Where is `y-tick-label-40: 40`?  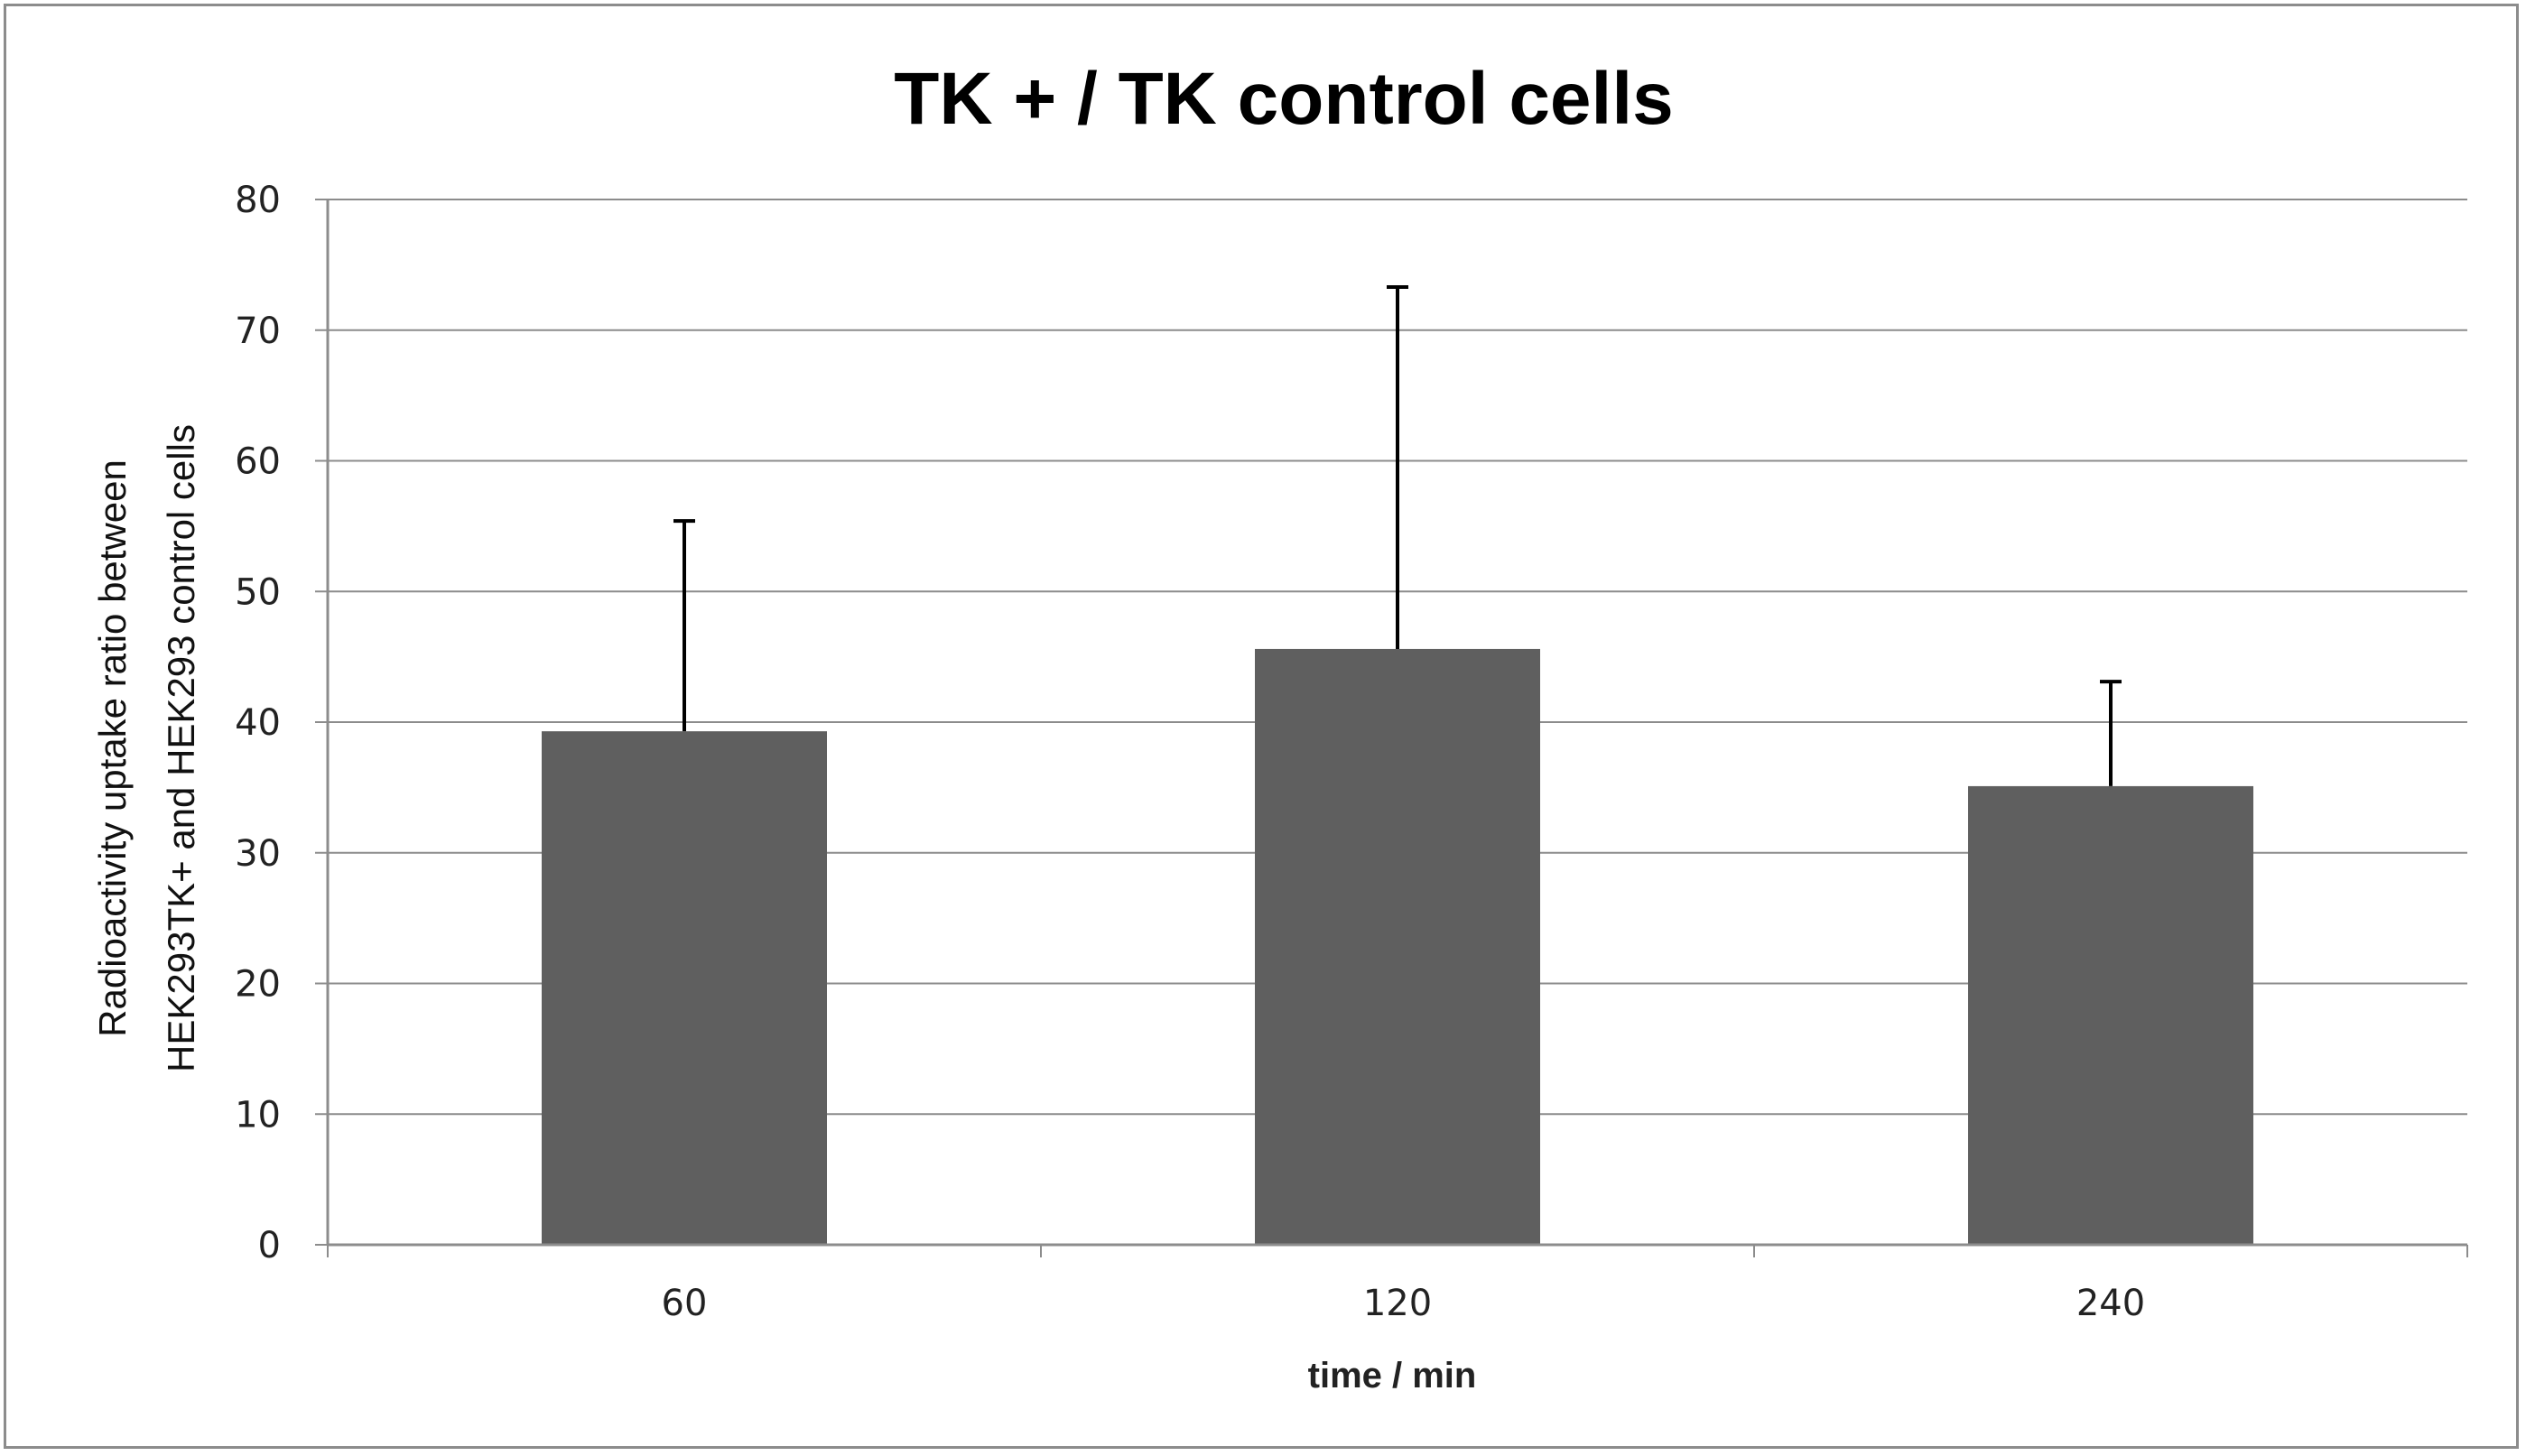
y-tick-label-40: 40 is located at coordinates (258, 723).